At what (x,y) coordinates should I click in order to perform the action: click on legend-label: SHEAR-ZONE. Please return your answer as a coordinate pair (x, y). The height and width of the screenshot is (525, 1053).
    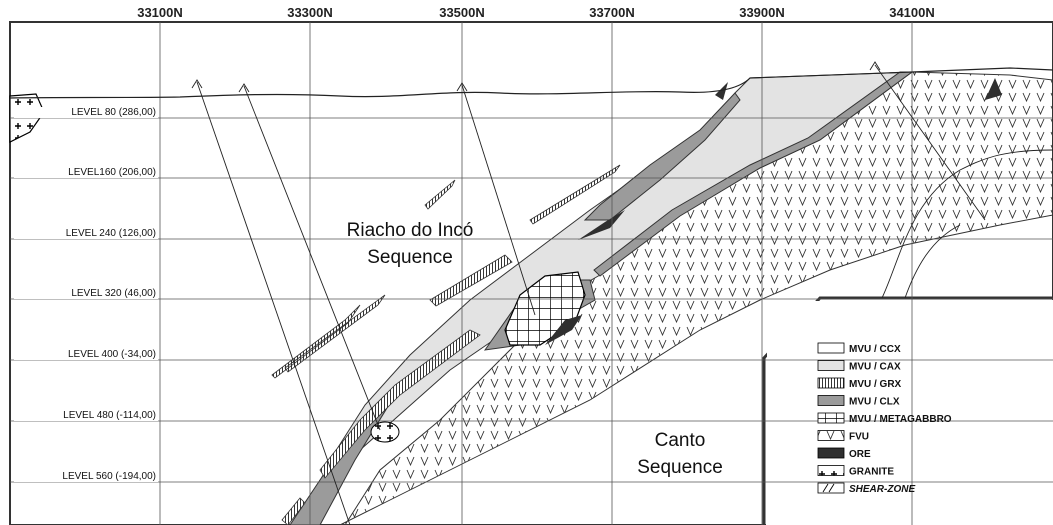
    Looking at the image, I should click on (882, 489).